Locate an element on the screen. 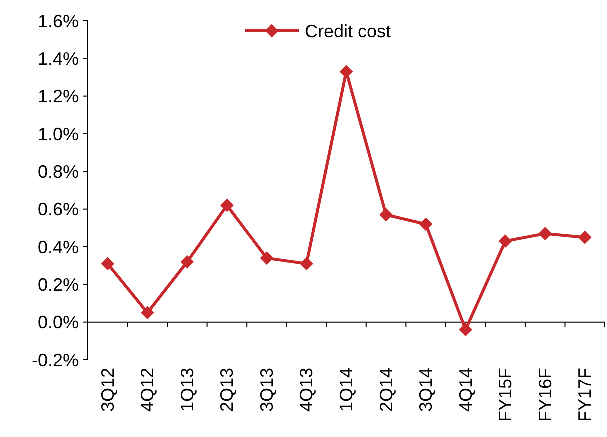 The image size is (607, 437). x-tick-label: 3Q14 is located at coordinates (426, 390).